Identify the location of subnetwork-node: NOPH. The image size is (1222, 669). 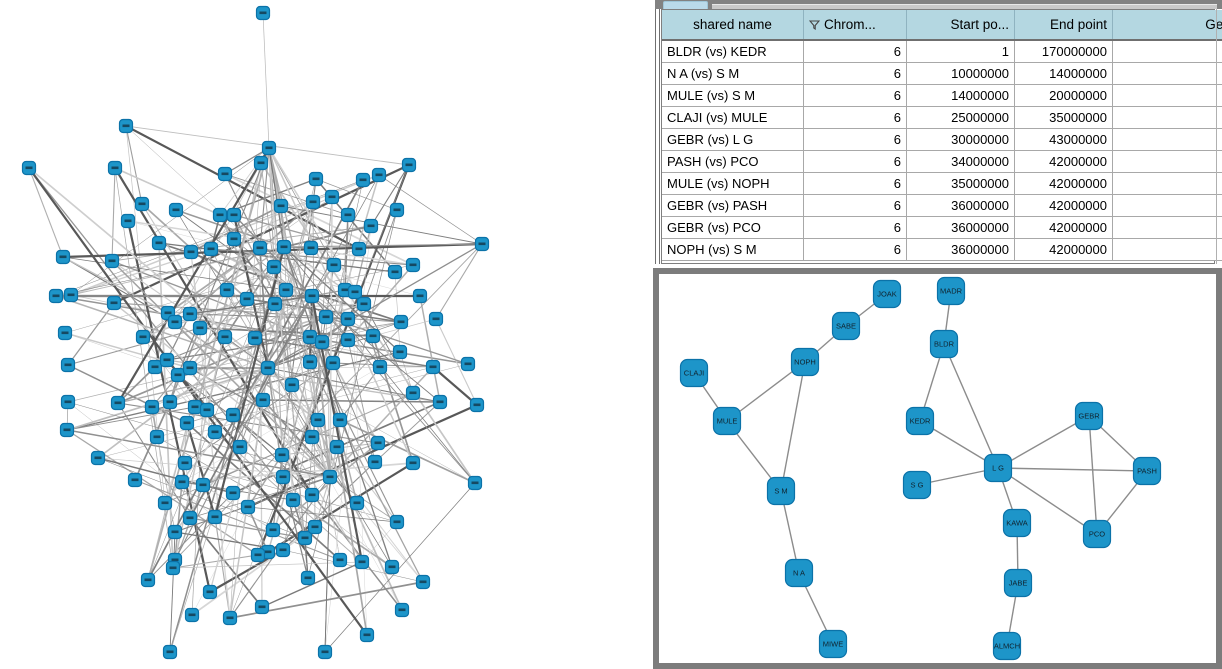
(805, 362).